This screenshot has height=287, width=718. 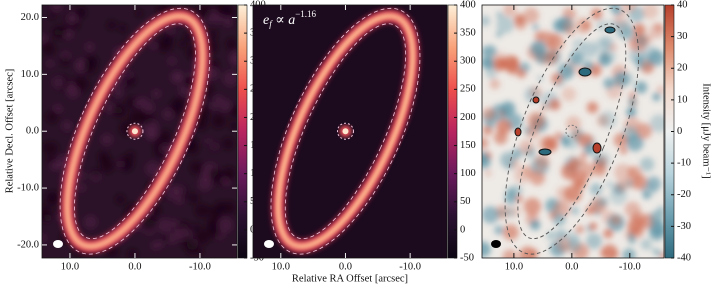 I want to click on beam, so click(x=269, y=244).